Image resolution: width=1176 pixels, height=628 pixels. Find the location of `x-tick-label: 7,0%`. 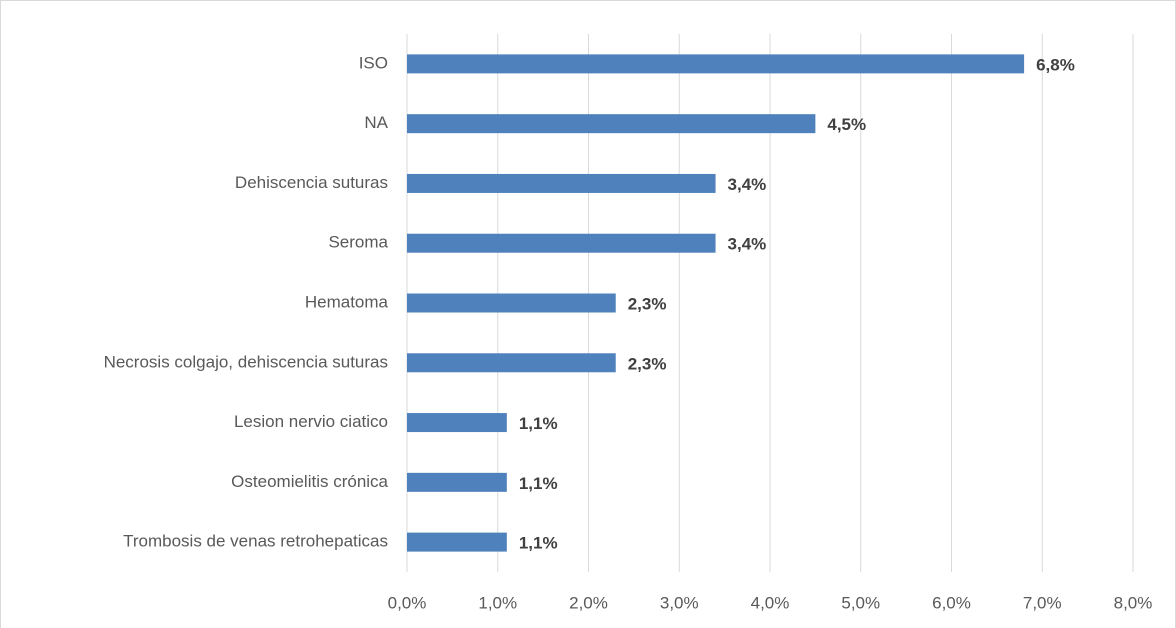

x-tick-label: 7,0% is located at coordinates (1042, 602).